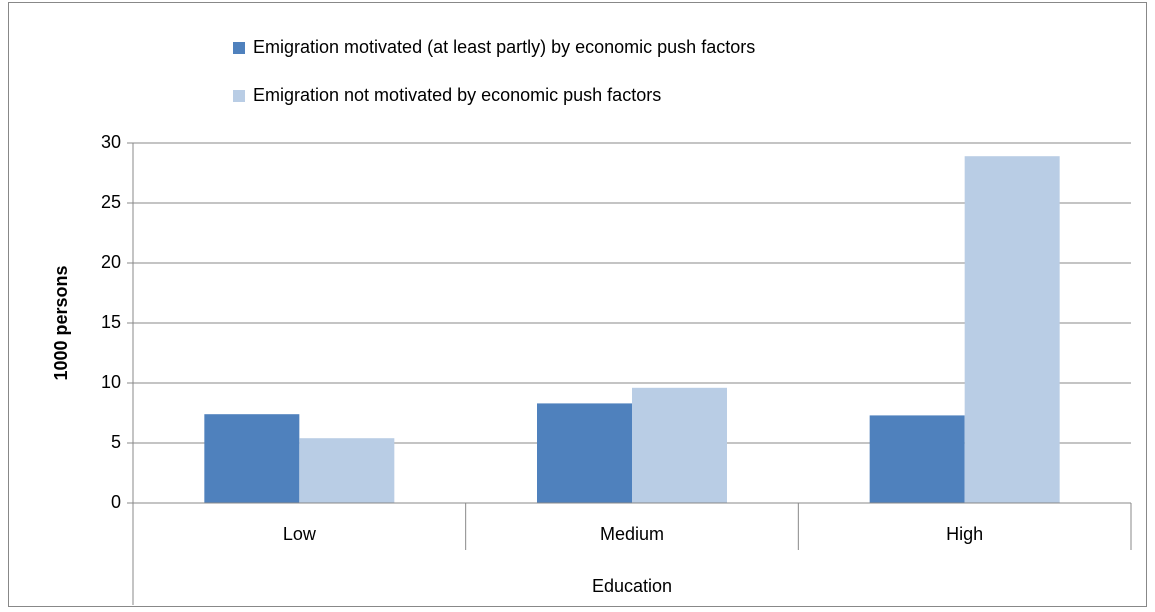  I want to click on y-tick-label: 25, so click(111, 202).